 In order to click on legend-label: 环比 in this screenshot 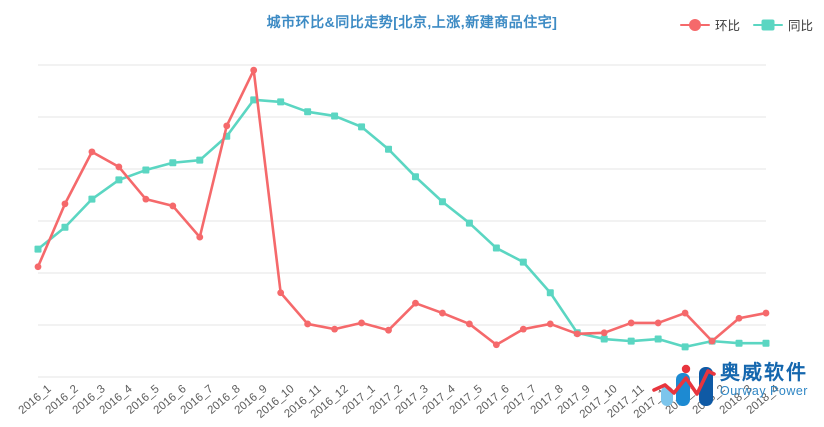, I will do `click(727, 26)`.